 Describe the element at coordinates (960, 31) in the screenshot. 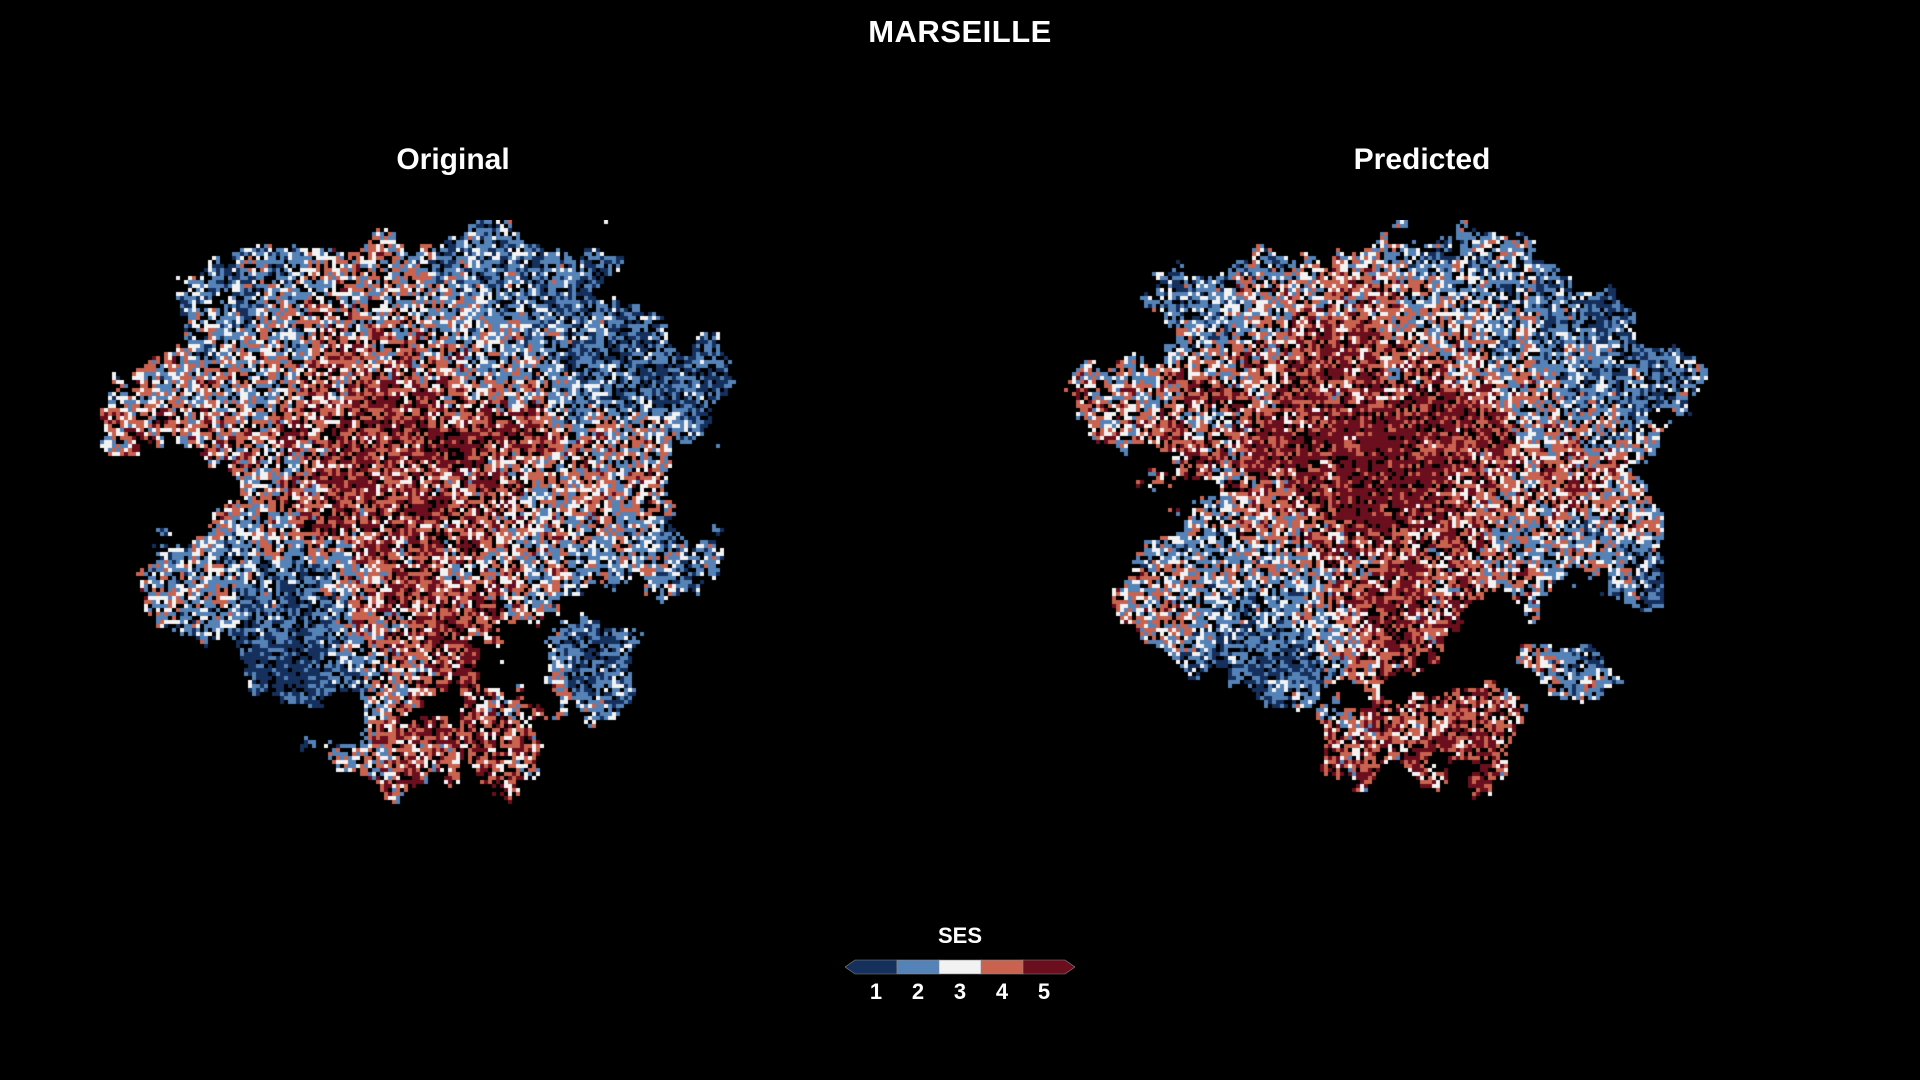

I see `figure-title: MARSEILLE` at that location.